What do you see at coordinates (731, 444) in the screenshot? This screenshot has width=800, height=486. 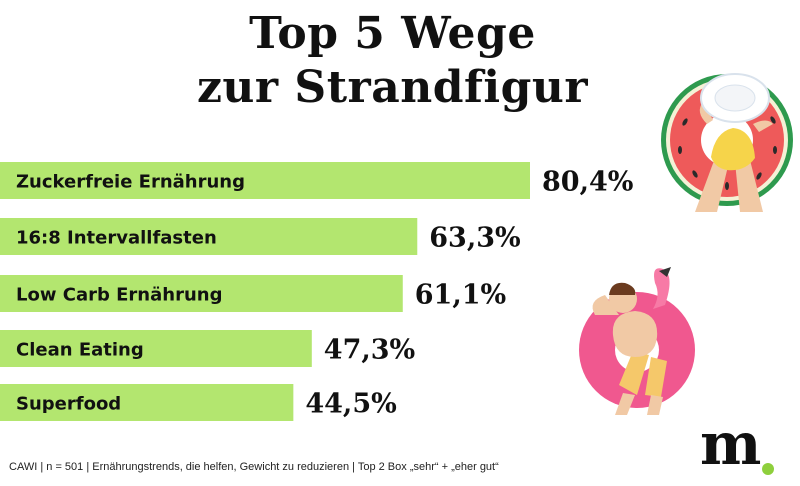 I see `logo-letter: m` at bounding box center [731, 444].